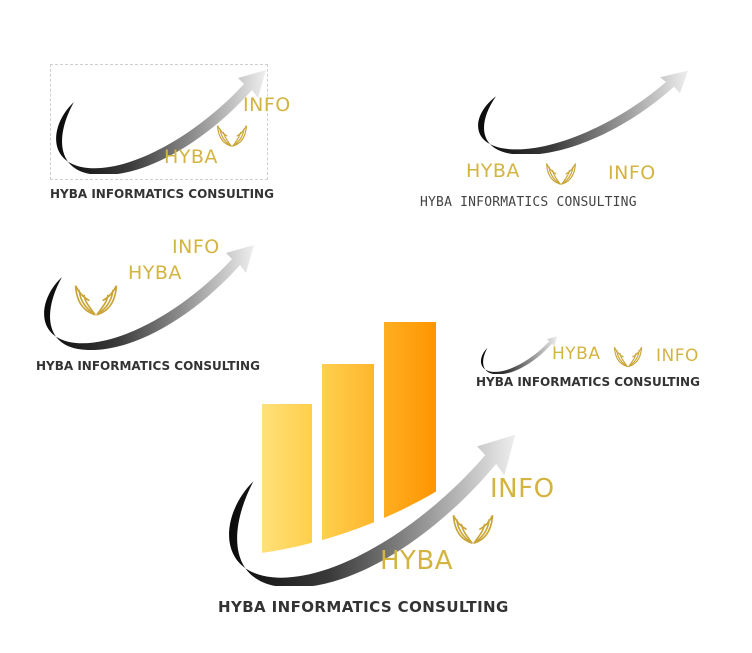  Describe the element at coordinates (164, 306) in the screenshot. I see `logo-variant-3: INFO HYBA HYBA INFORMATICS CONSULTING` at that location.